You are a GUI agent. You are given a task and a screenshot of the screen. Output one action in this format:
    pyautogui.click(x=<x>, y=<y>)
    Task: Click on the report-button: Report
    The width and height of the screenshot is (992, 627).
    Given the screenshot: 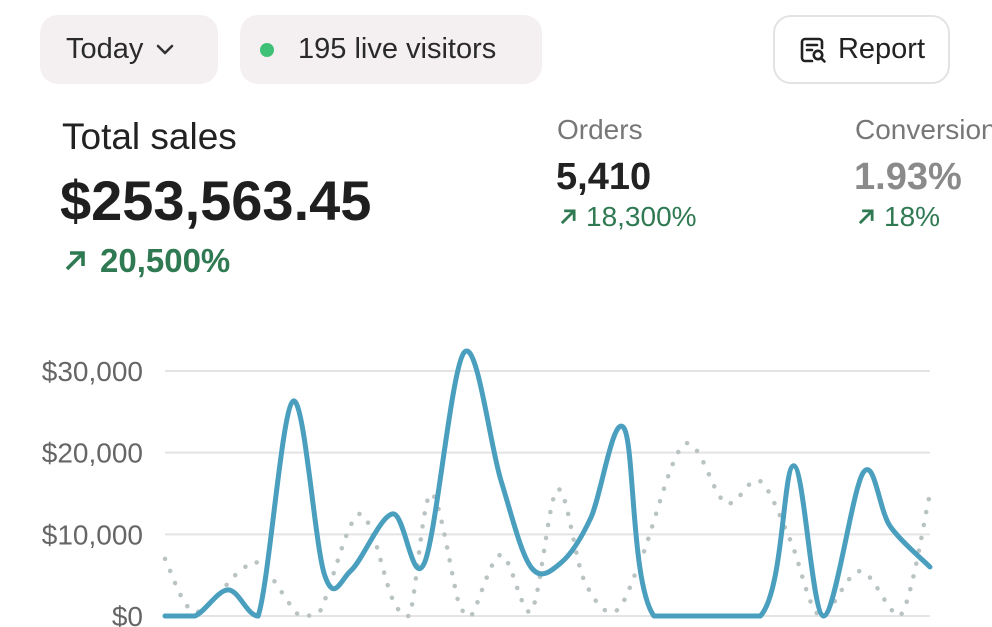 What is the action you would take?
    pyautogui.click(x=861, y=49)
    